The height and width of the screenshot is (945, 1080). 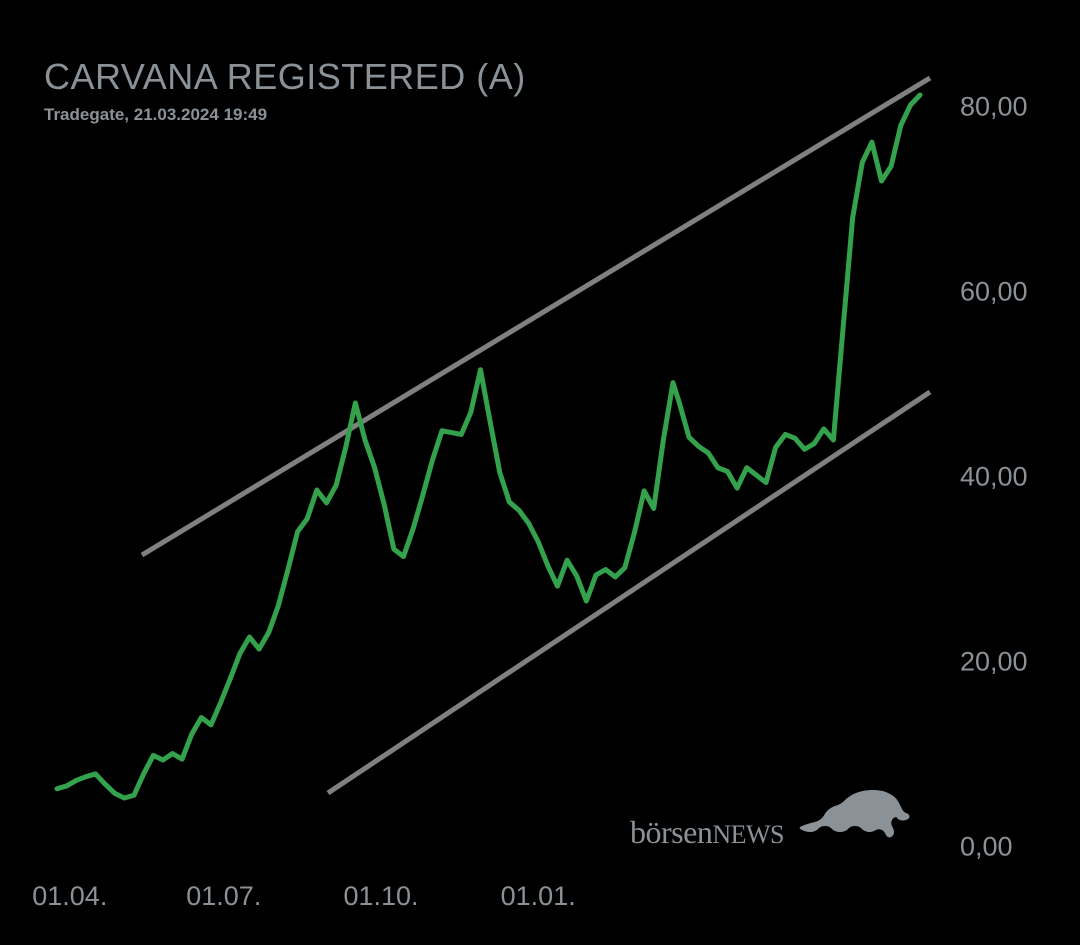 What do you see at coordinates (994, 291) in the screenshot?
I see `y-axis-tick-label: 60,00` at bounding box center [994, 291].